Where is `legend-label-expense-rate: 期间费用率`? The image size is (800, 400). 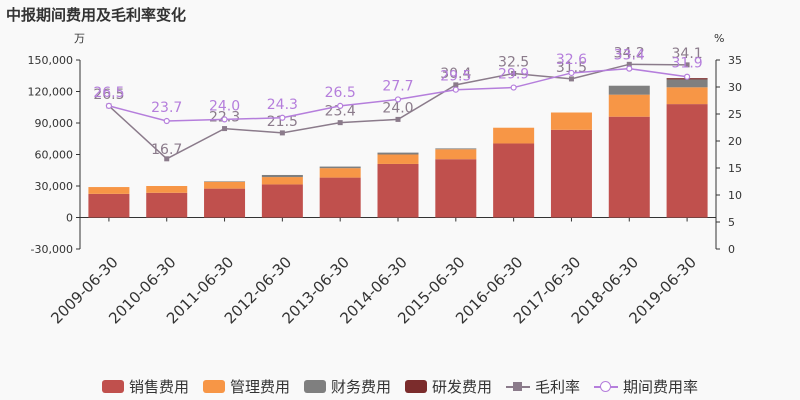 legend-label-expense-rate: 期间费用率 is located at coordinates (661, 386).